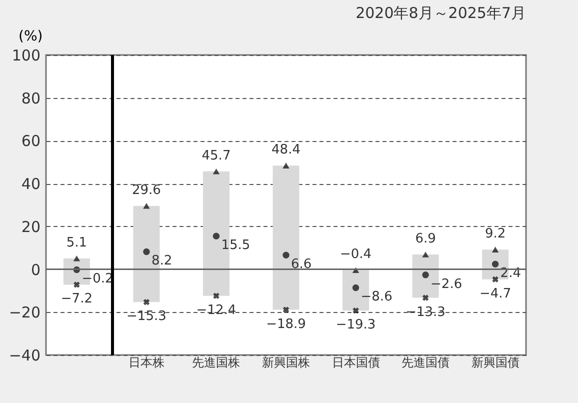  What do you see at coordinates (301, 264) in the screenshot?
I see `data-label: 6.6` at bounding box center [301, 264].